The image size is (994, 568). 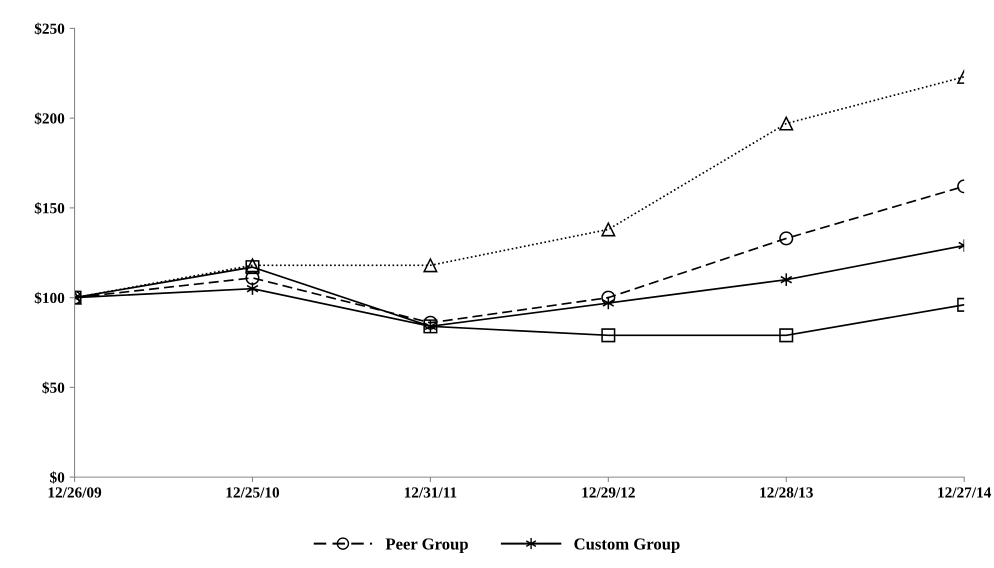 I want to click on x-tick-label: 12/25/10, so click(x=253, y=492).